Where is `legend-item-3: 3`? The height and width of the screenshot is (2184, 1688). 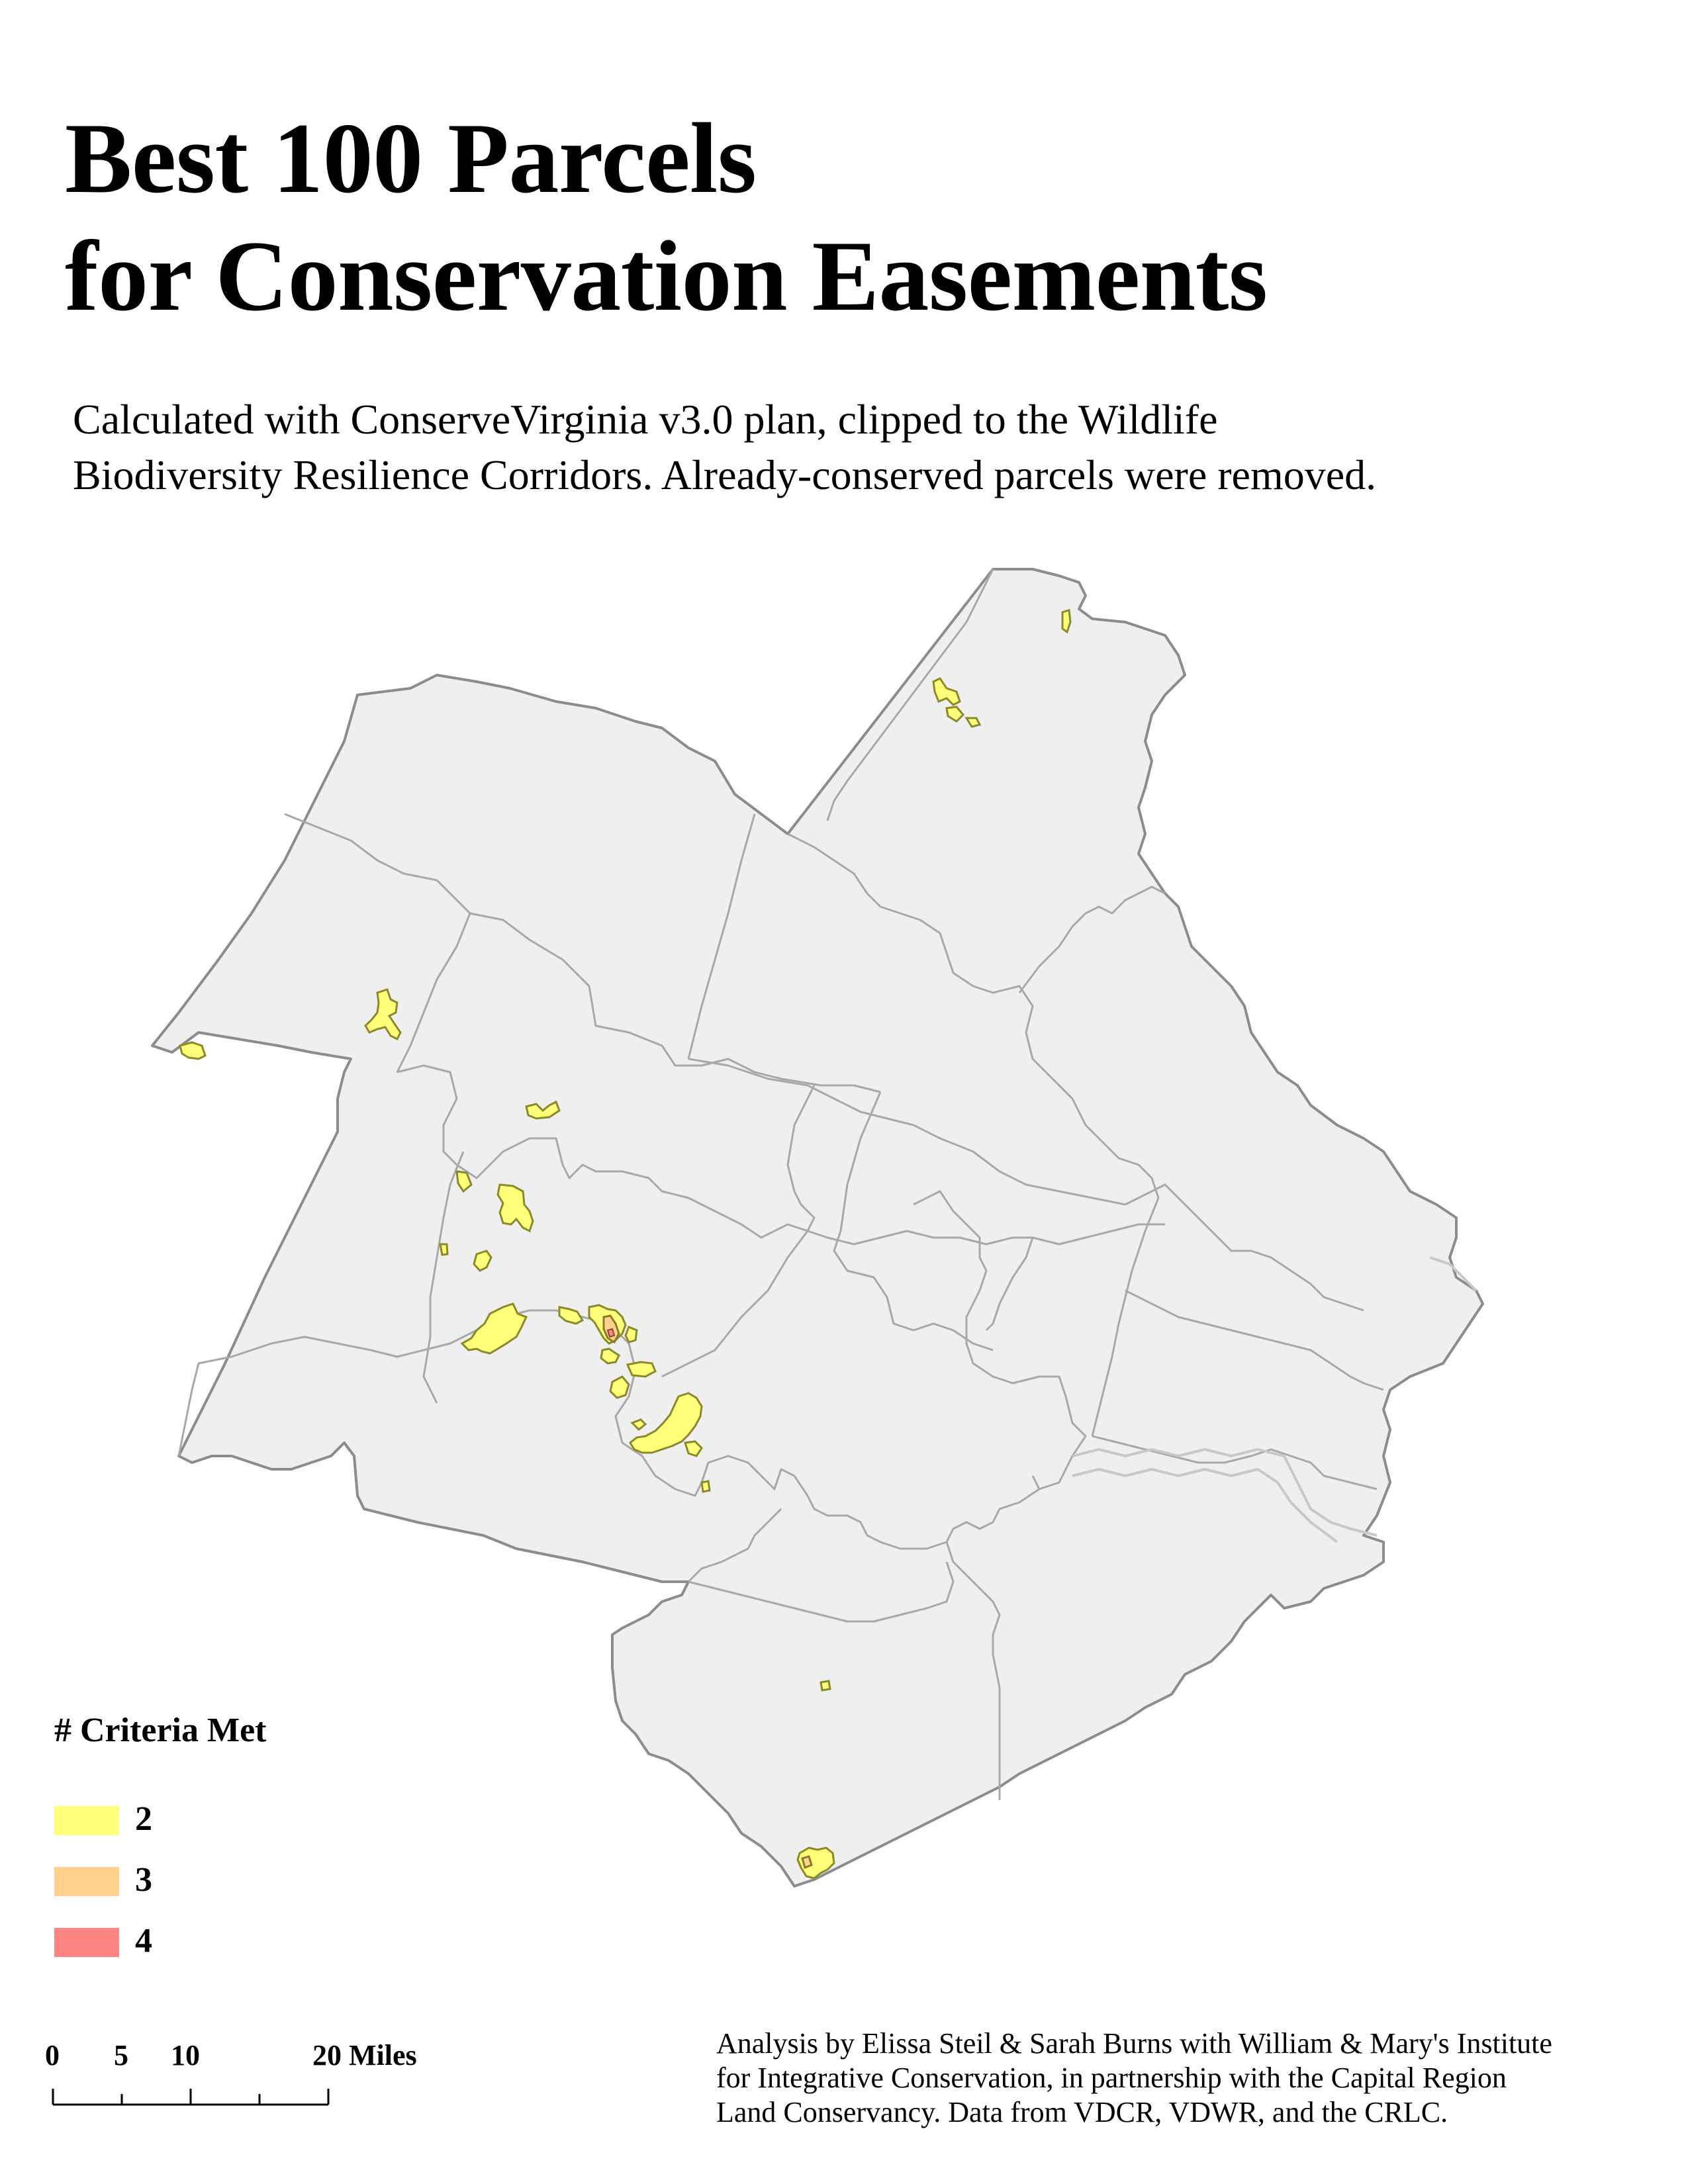
legend-item-3: 3 is located at coordinates (193, 1881).